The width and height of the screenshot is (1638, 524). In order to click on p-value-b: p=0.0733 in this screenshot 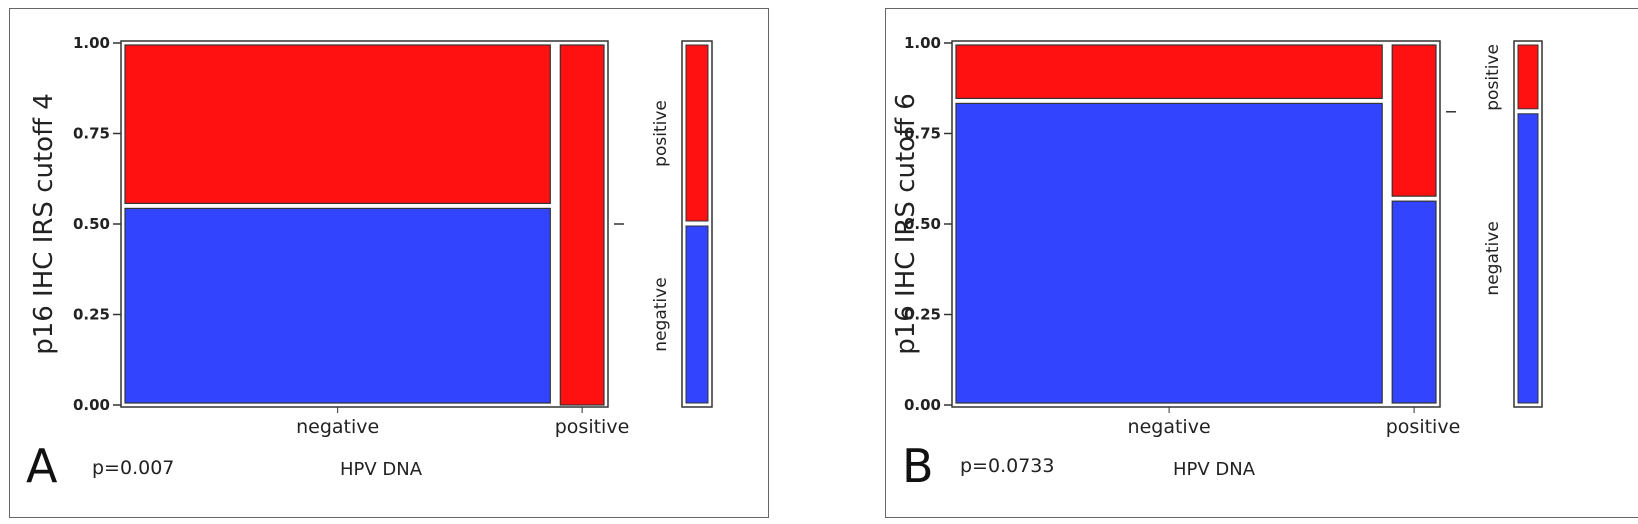, I will do `click(1007, 466)`.